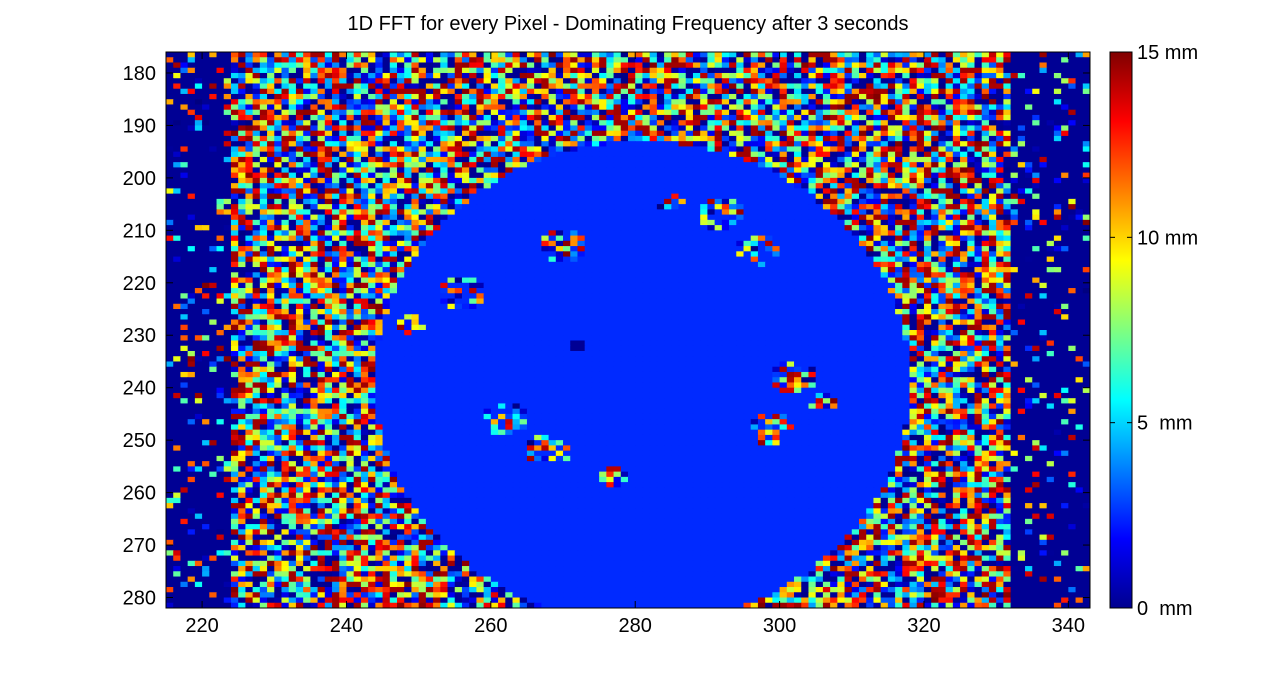 The width and height of the screenshot is (1281, 684). Describe the element at coordinates (1154, 331) in the screenshot. I see `colorbar-axis: 0 mm 5 mm 10 mm 15 mm` at that location.